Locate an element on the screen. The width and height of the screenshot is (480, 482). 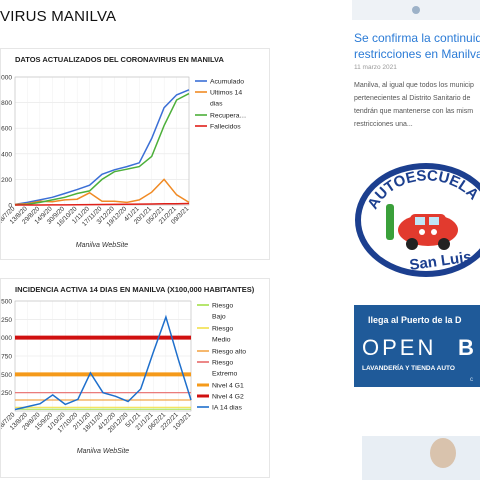
y-tick-label: 600 is located at coordinates (6, 129).